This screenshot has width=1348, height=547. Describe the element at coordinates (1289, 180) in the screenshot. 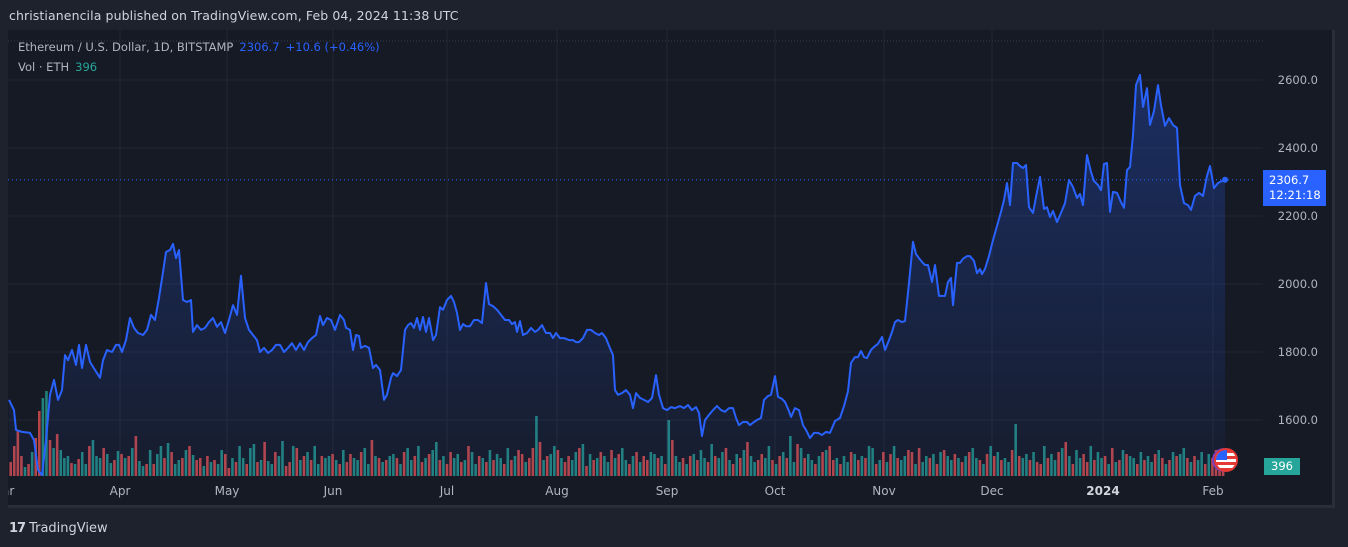

I see `price-tag-value: 2306.7` at that location.